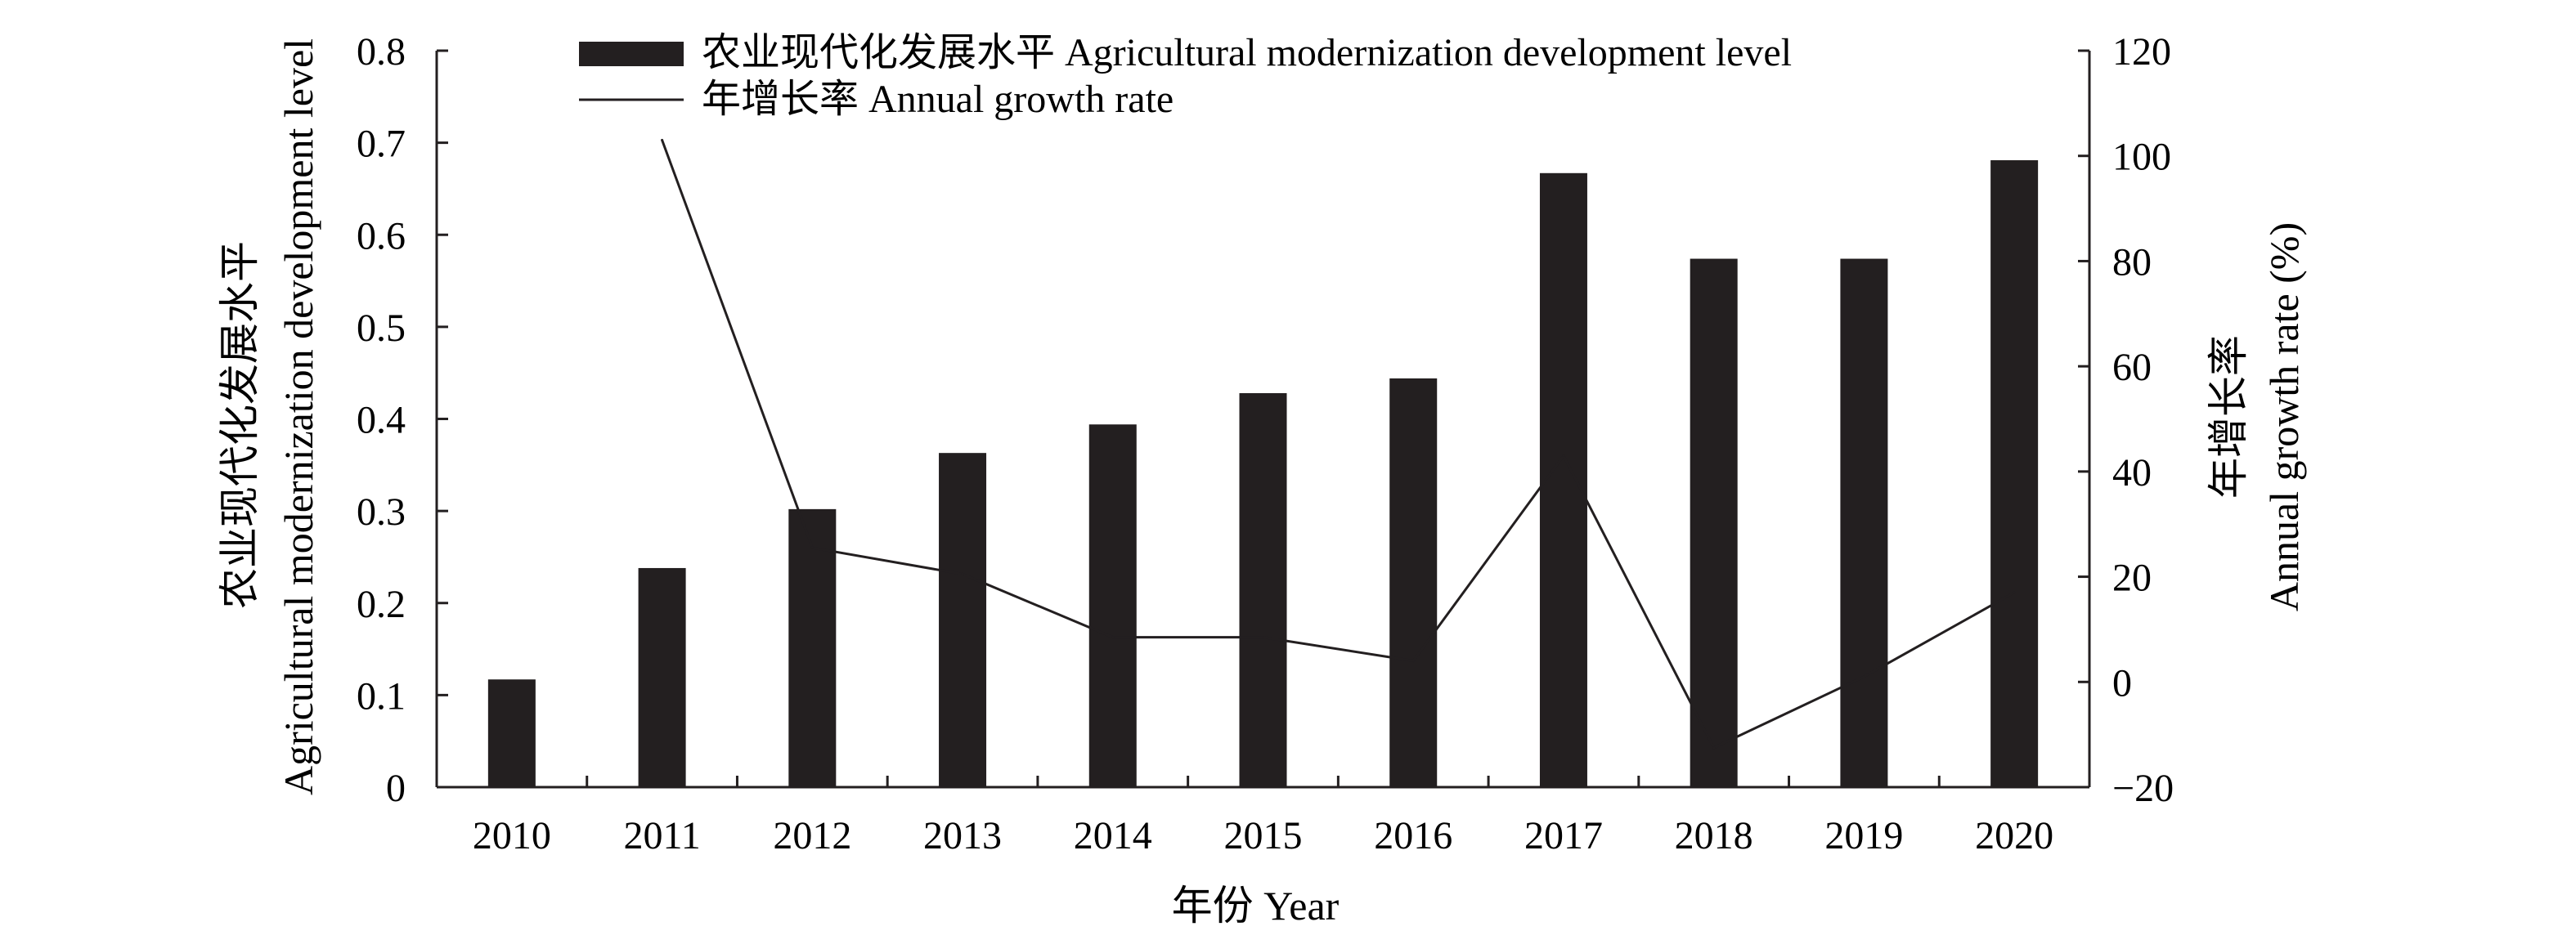  I want to click on bar-2017, so click(1563, 479).